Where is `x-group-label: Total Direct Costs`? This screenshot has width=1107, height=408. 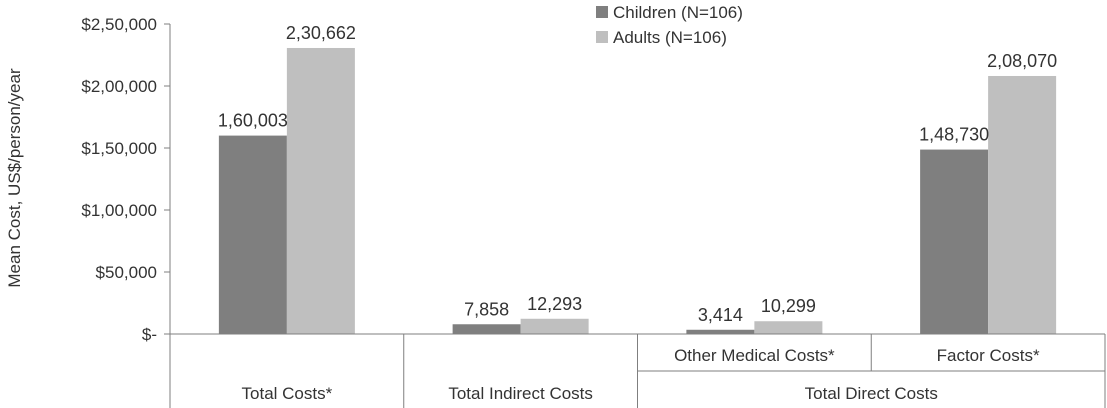
x-group-label: Total Direct Costs is located at coordinates (871, 393).